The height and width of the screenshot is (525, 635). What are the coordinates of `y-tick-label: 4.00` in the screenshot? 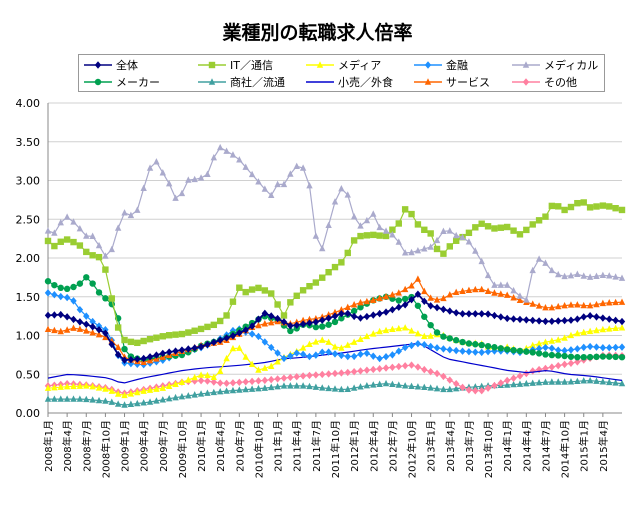 It's located at (28, 103).